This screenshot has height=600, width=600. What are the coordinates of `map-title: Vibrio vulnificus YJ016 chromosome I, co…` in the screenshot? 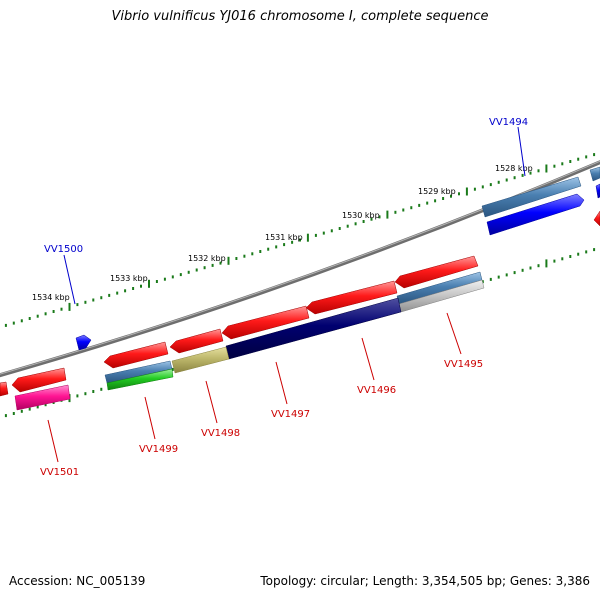 It's located at (300, 16).